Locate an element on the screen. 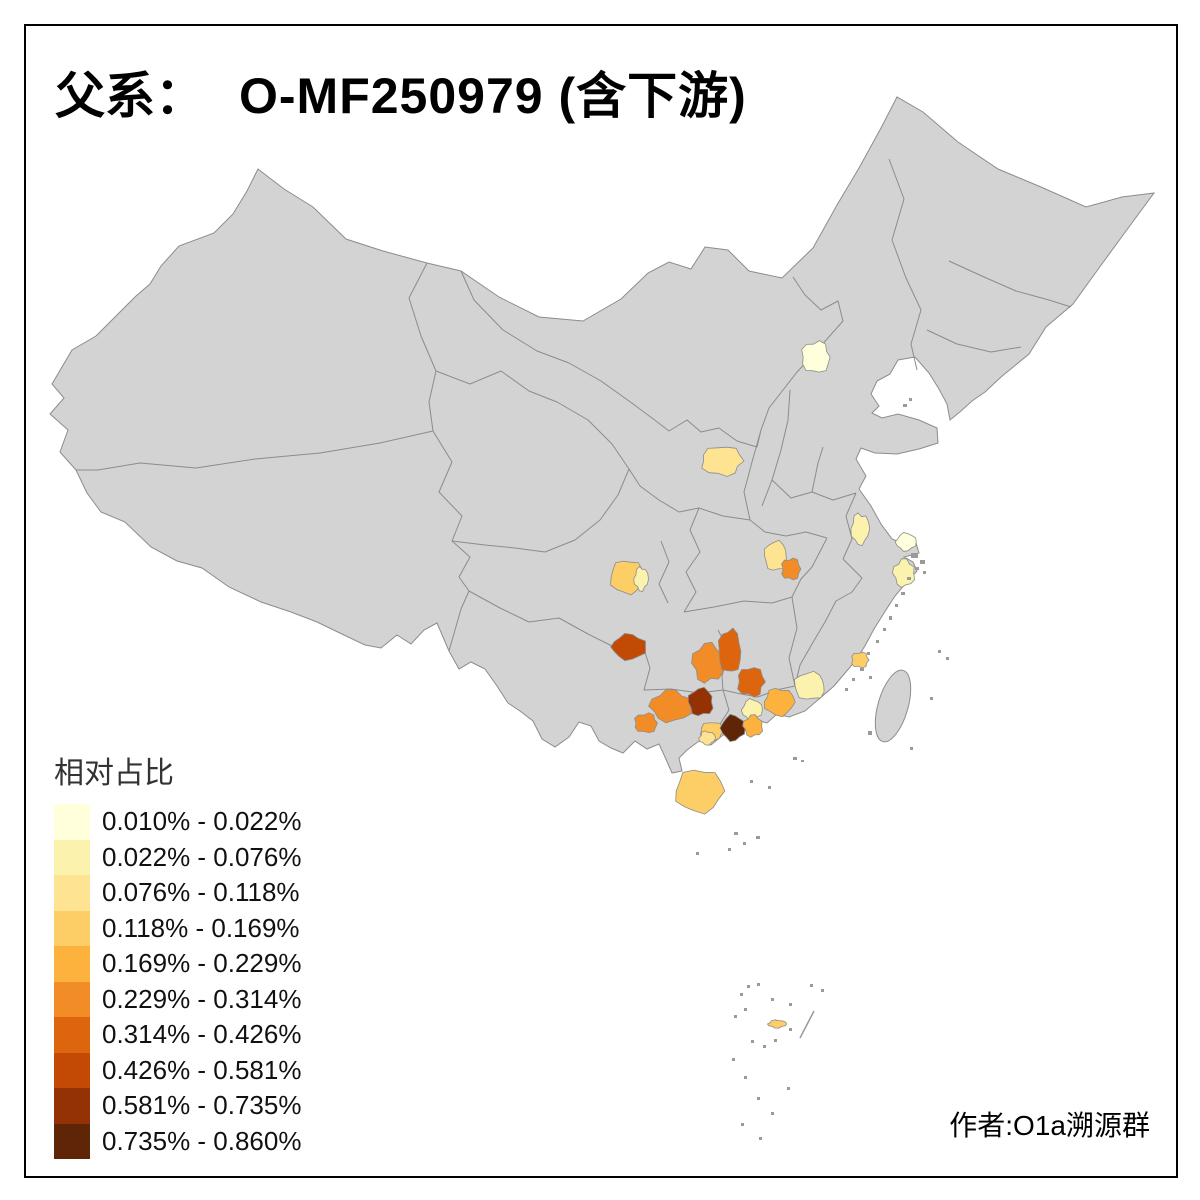  legend-row: 0.076% - 0.118% is located at coordinates (177, 893).